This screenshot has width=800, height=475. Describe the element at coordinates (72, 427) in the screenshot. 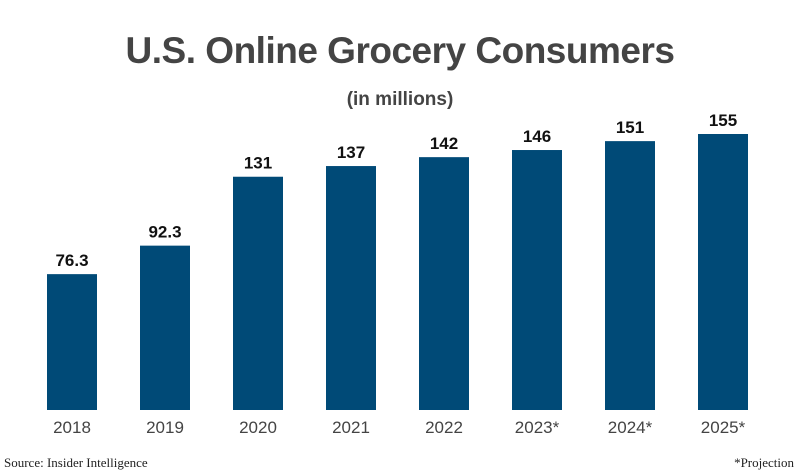

I see `x-tick-label: 2018` at that location.